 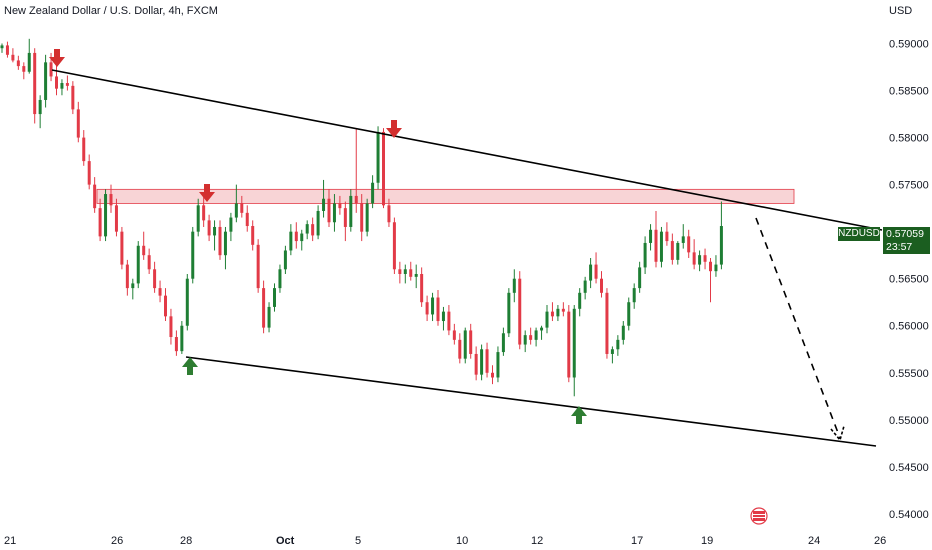 What do you see at coordinates (909, 45) in the screenshot?
I see `y-tick-label: 0.59000` at bounding box center [909, 45].